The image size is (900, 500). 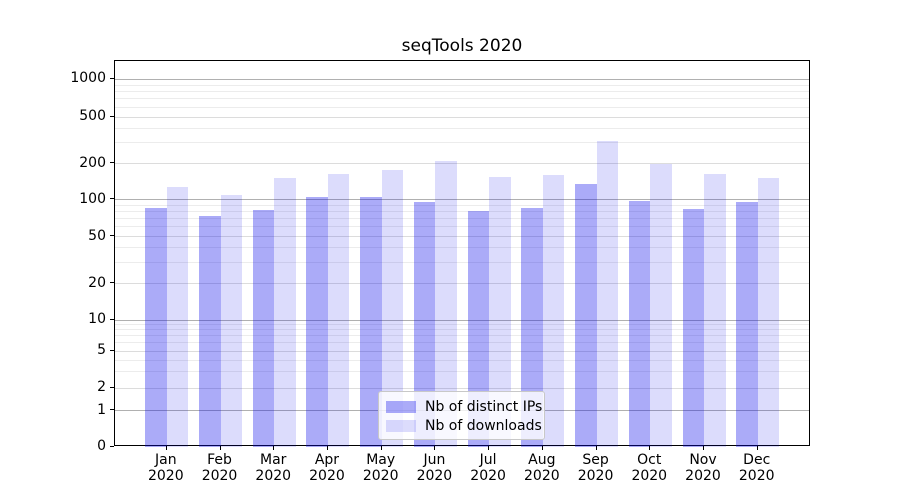 I want to click on bar-ips-mar, so click(x=263, y=328).